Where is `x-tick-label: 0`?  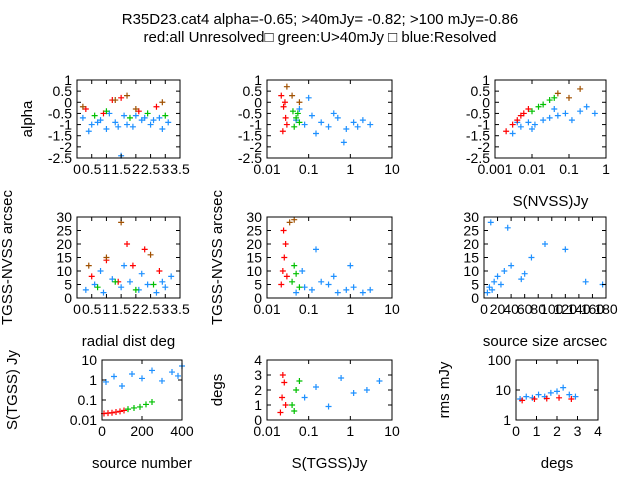 x-tick-label: 0 is located at coordinates (77, 309).